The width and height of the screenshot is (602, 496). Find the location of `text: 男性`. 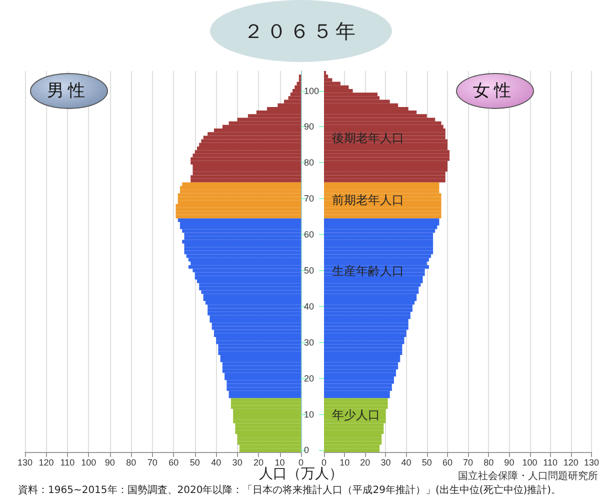

text: 男性 is located at coordinates (68, 91).